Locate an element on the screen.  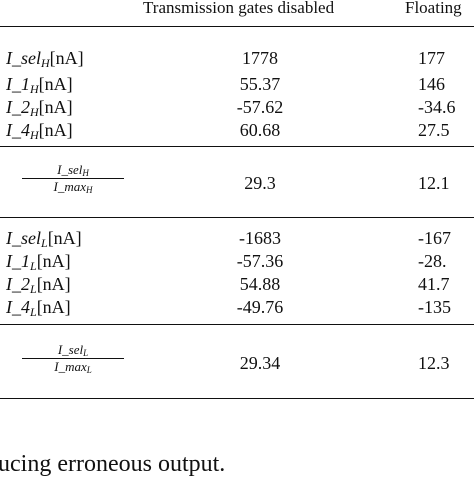
row-label: I_4H[nA] is located at coordinates (39, 131).